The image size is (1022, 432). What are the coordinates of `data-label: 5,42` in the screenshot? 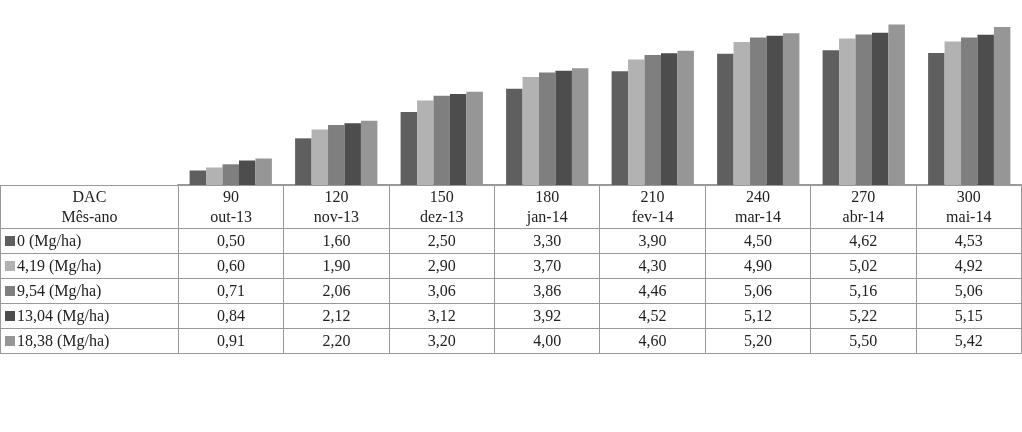 It's located at (969, 341).